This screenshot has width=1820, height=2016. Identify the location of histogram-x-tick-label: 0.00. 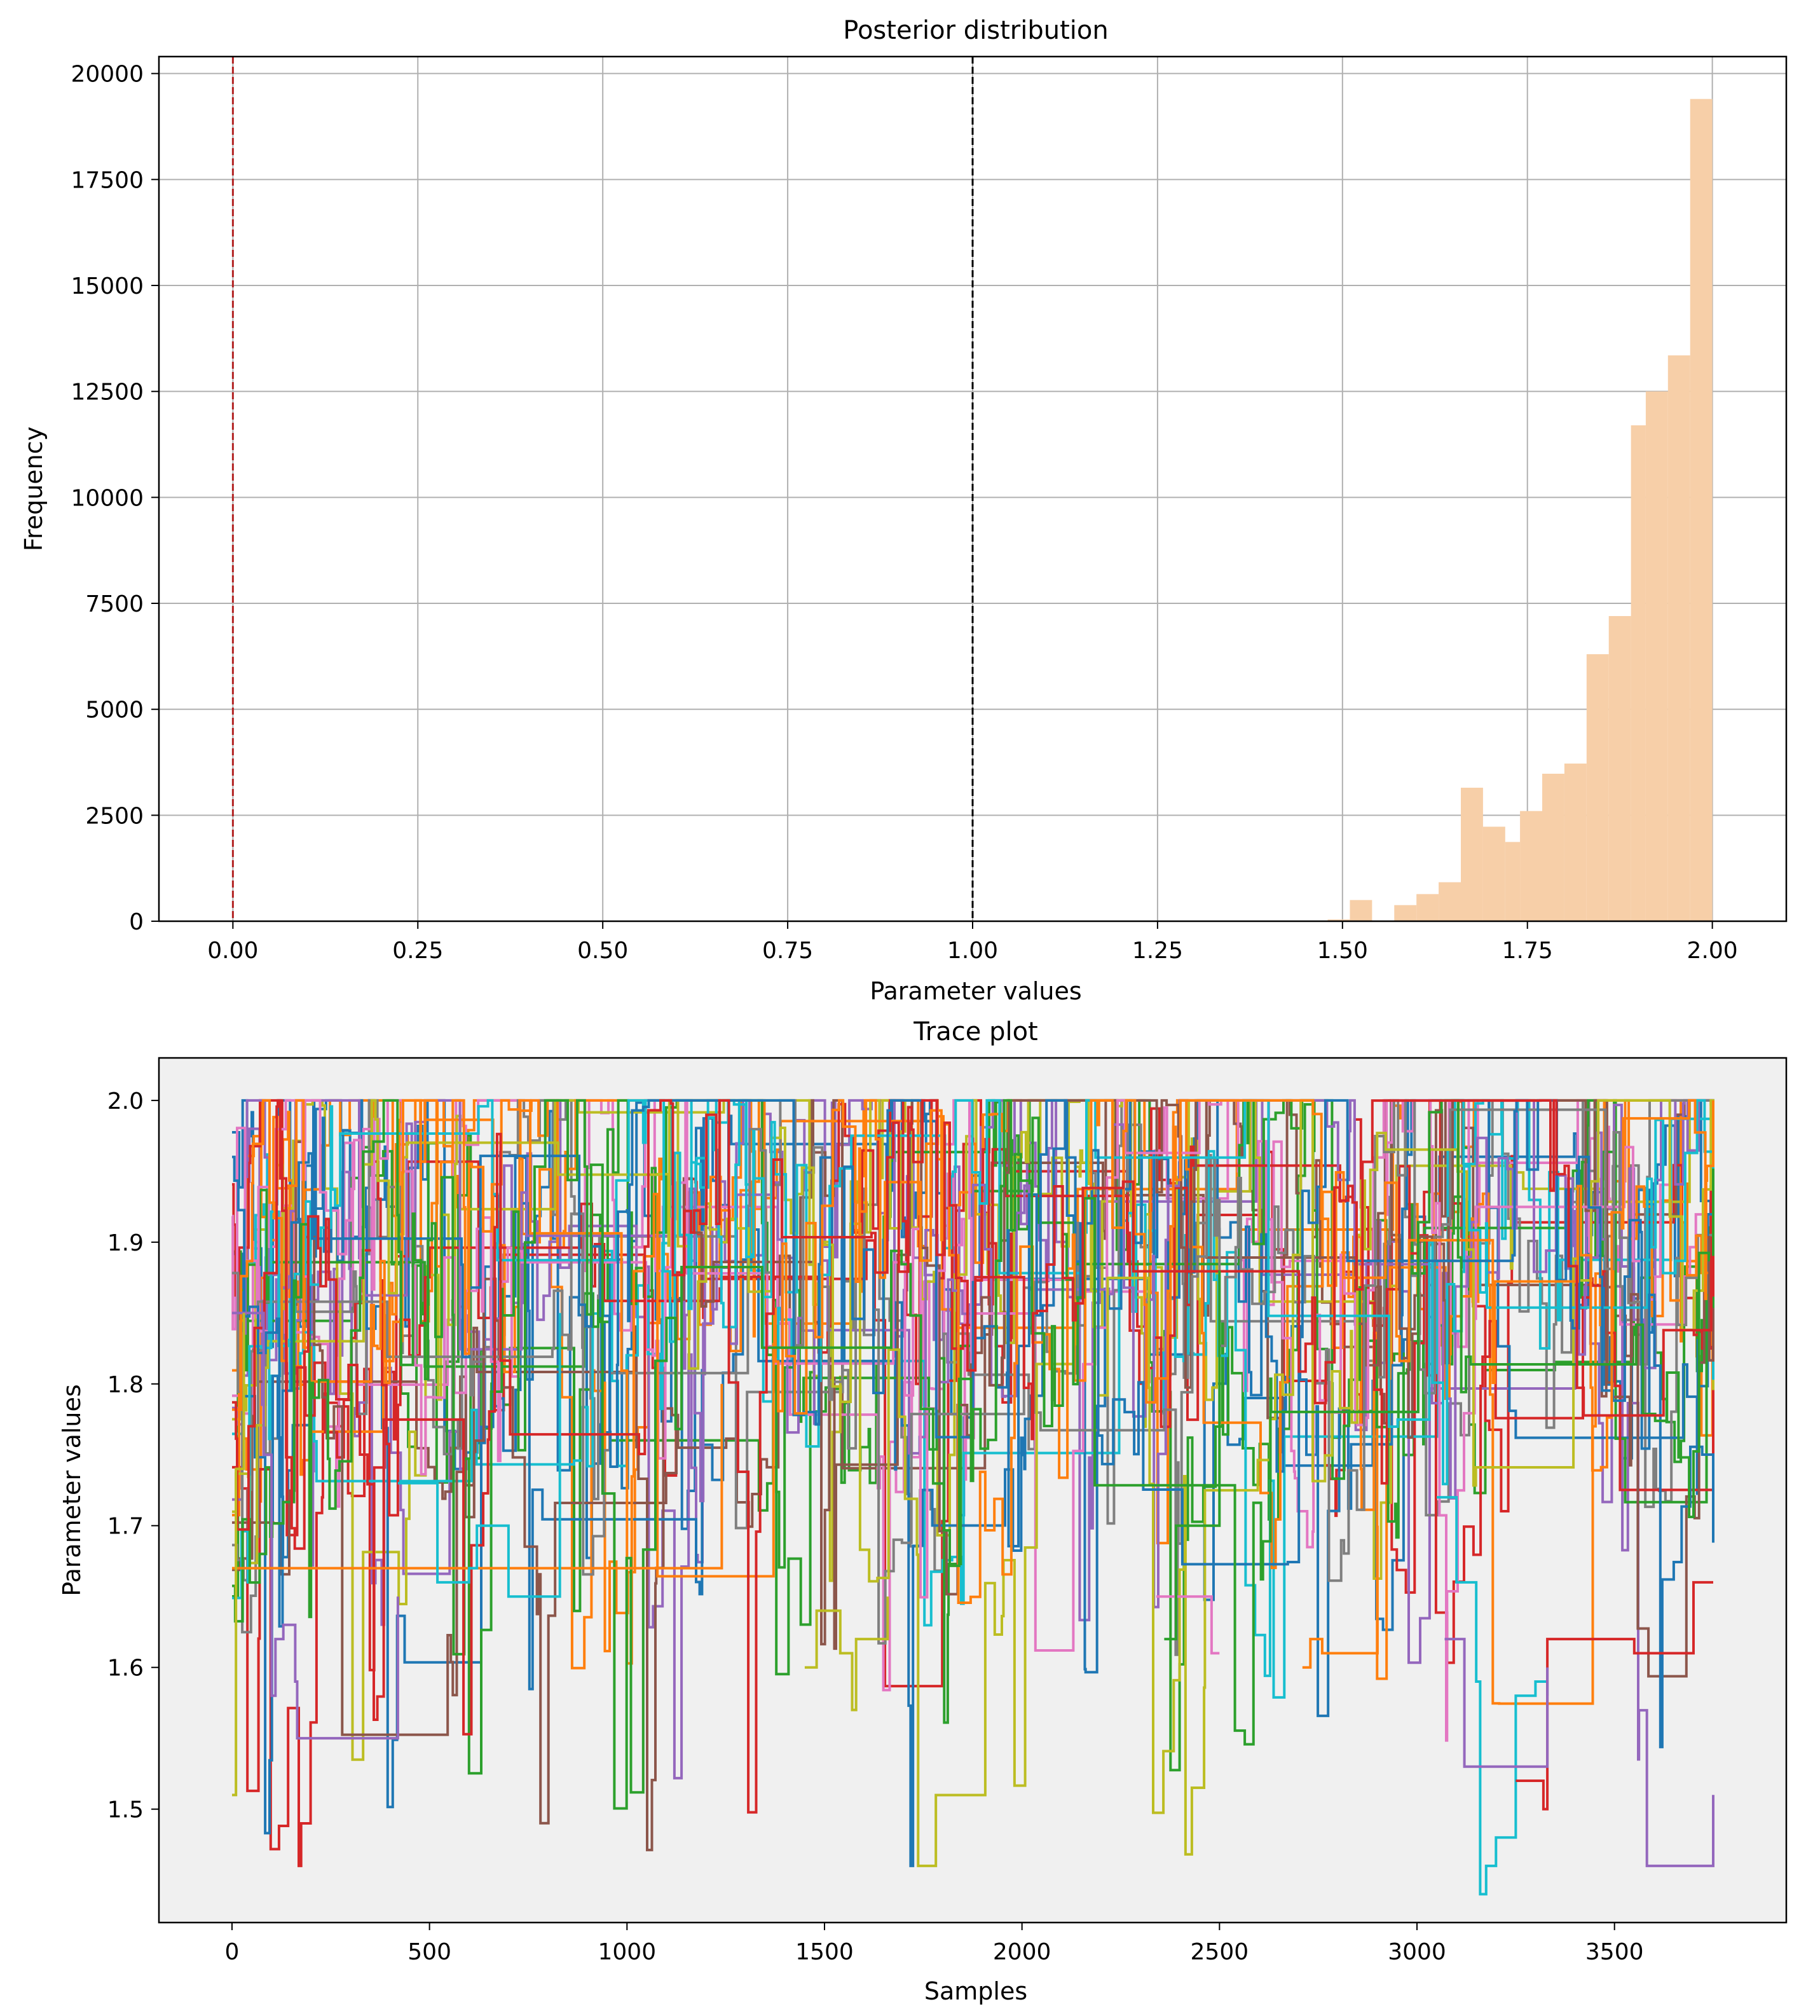
(232, 951).